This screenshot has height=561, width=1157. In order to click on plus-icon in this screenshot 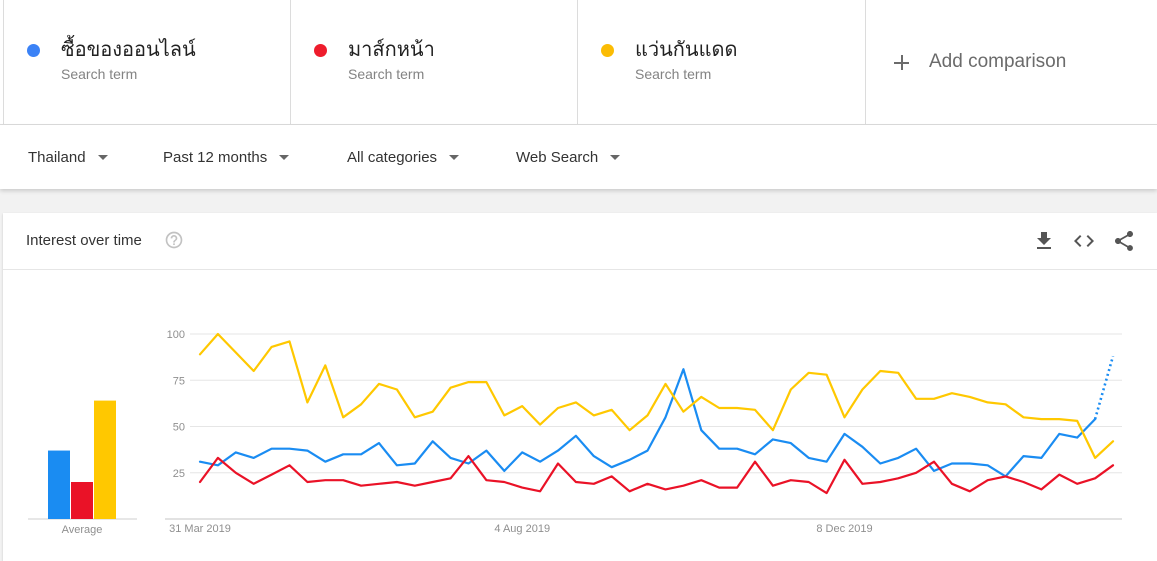, I will do `click(901, 62)`.